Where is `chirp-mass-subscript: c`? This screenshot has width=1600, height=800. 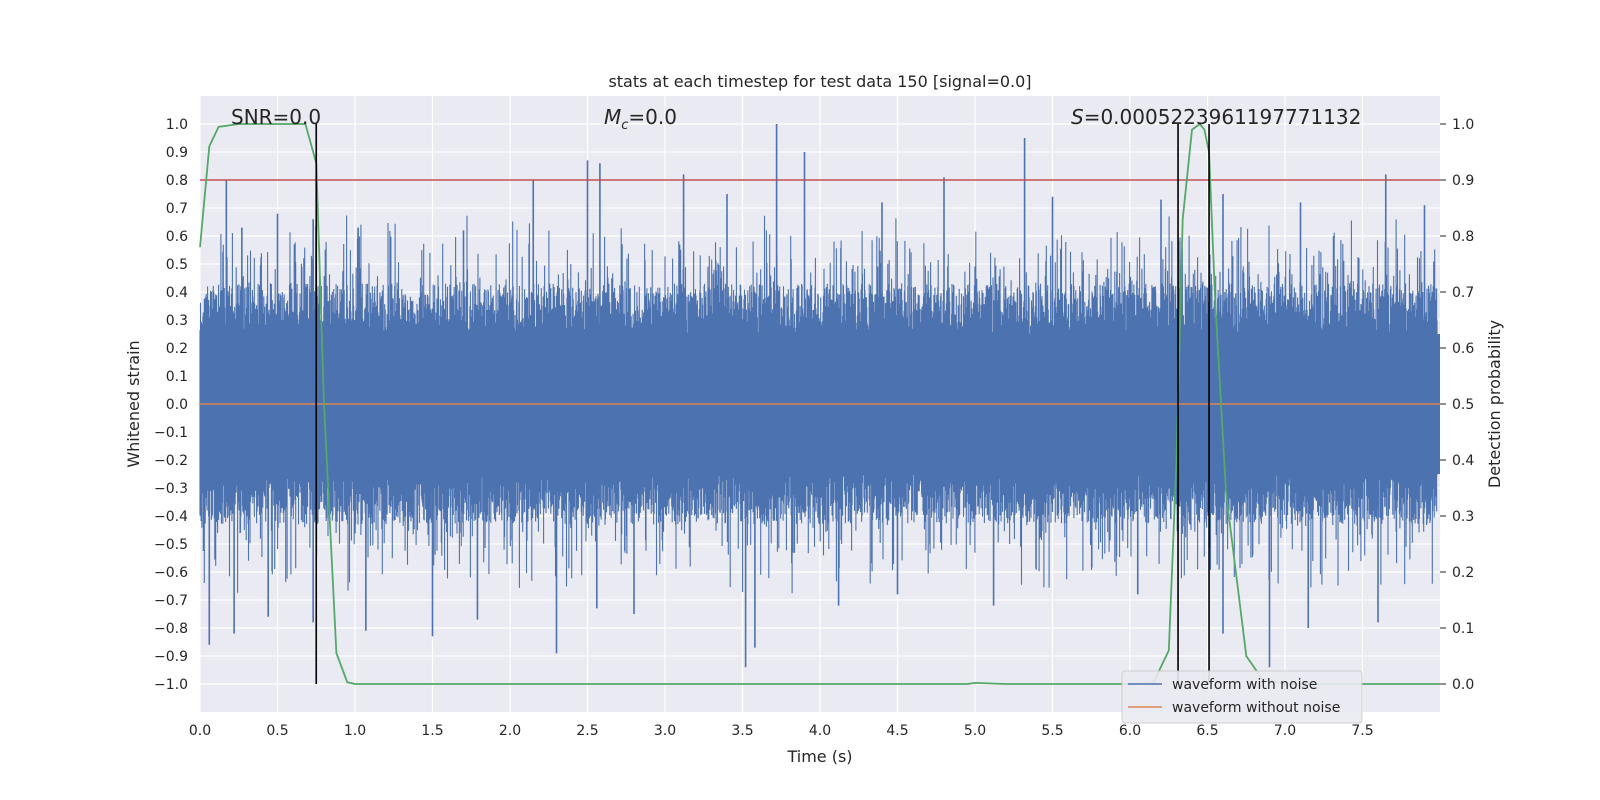 chirp-mass-subscript: c is located at coordinates (624, 125).